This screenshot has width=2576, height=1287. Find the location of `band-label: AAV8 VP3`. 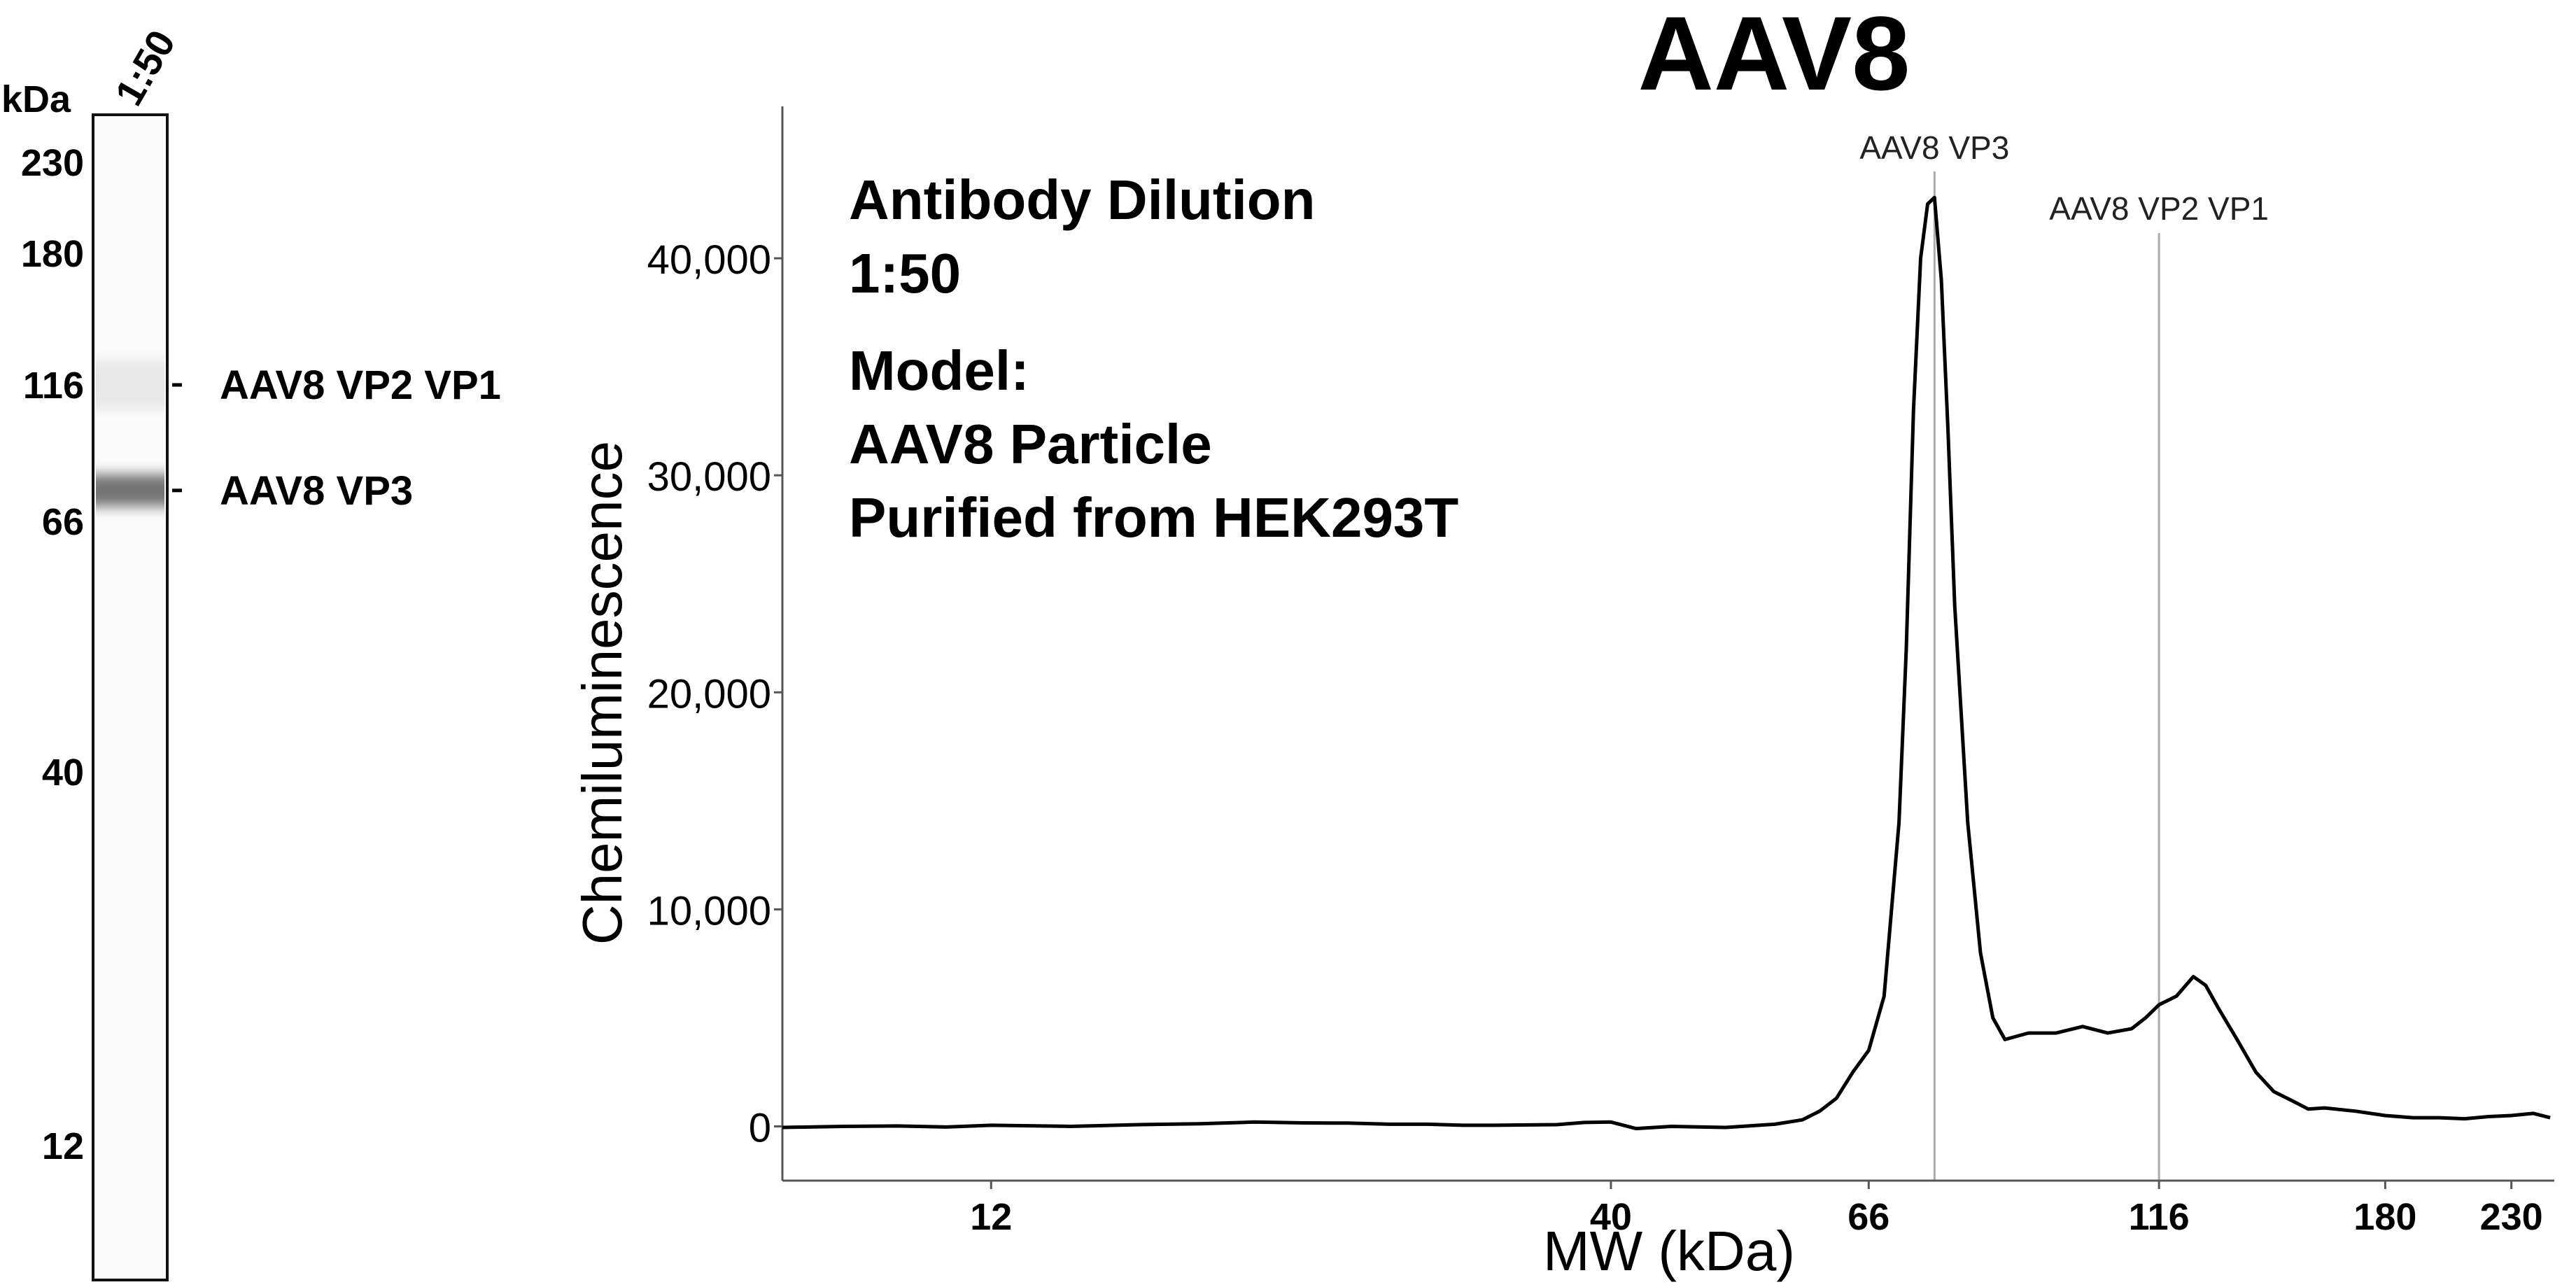

band-label: AAV8 VP3 is located at coordinates (316, 491).